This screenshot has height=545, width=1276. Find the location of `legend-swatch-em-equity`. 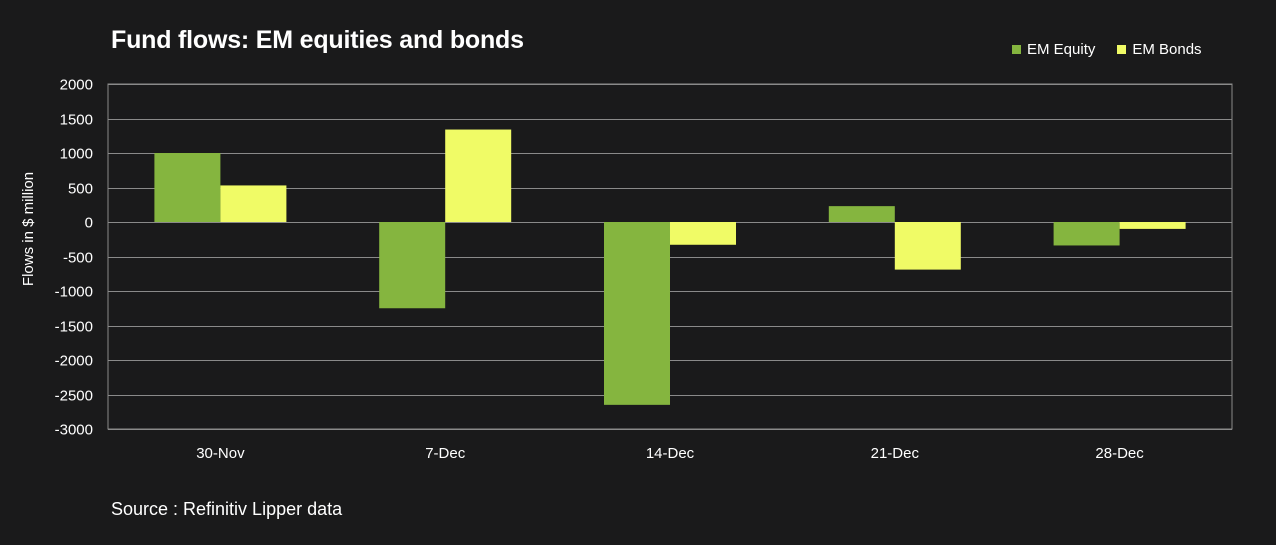

legend-swatch-em-equity is located at coordinates (1016, 49).